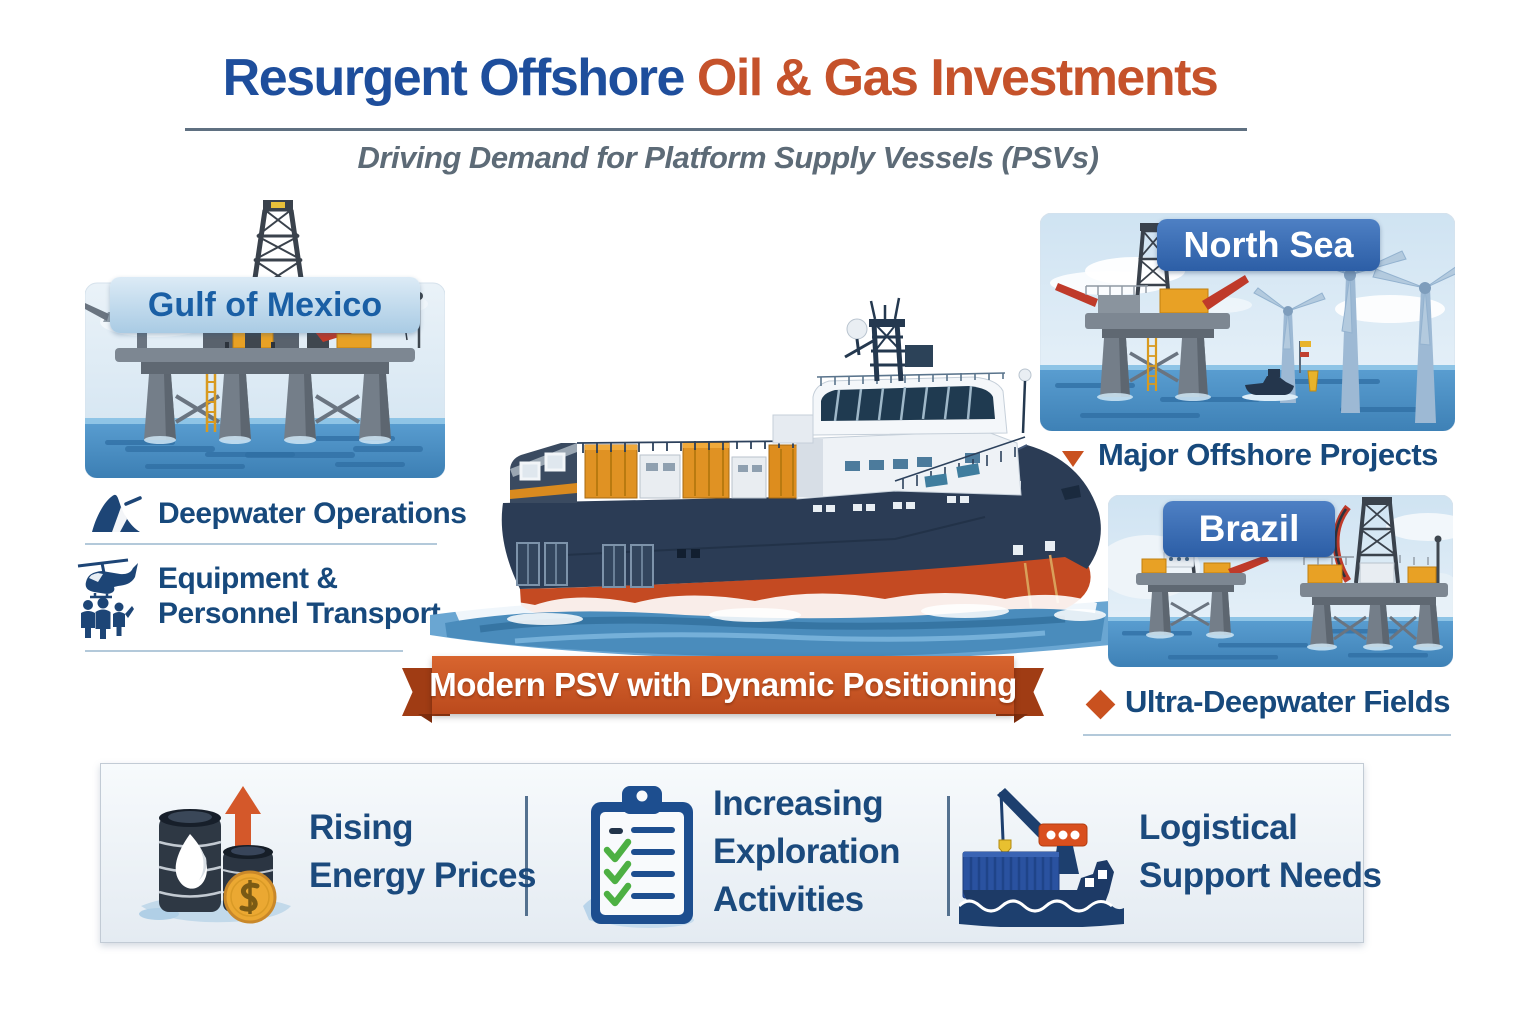  I want to click on footer-item-increasing-exploration: Increasing Exploration Activities, so click(807, 852).